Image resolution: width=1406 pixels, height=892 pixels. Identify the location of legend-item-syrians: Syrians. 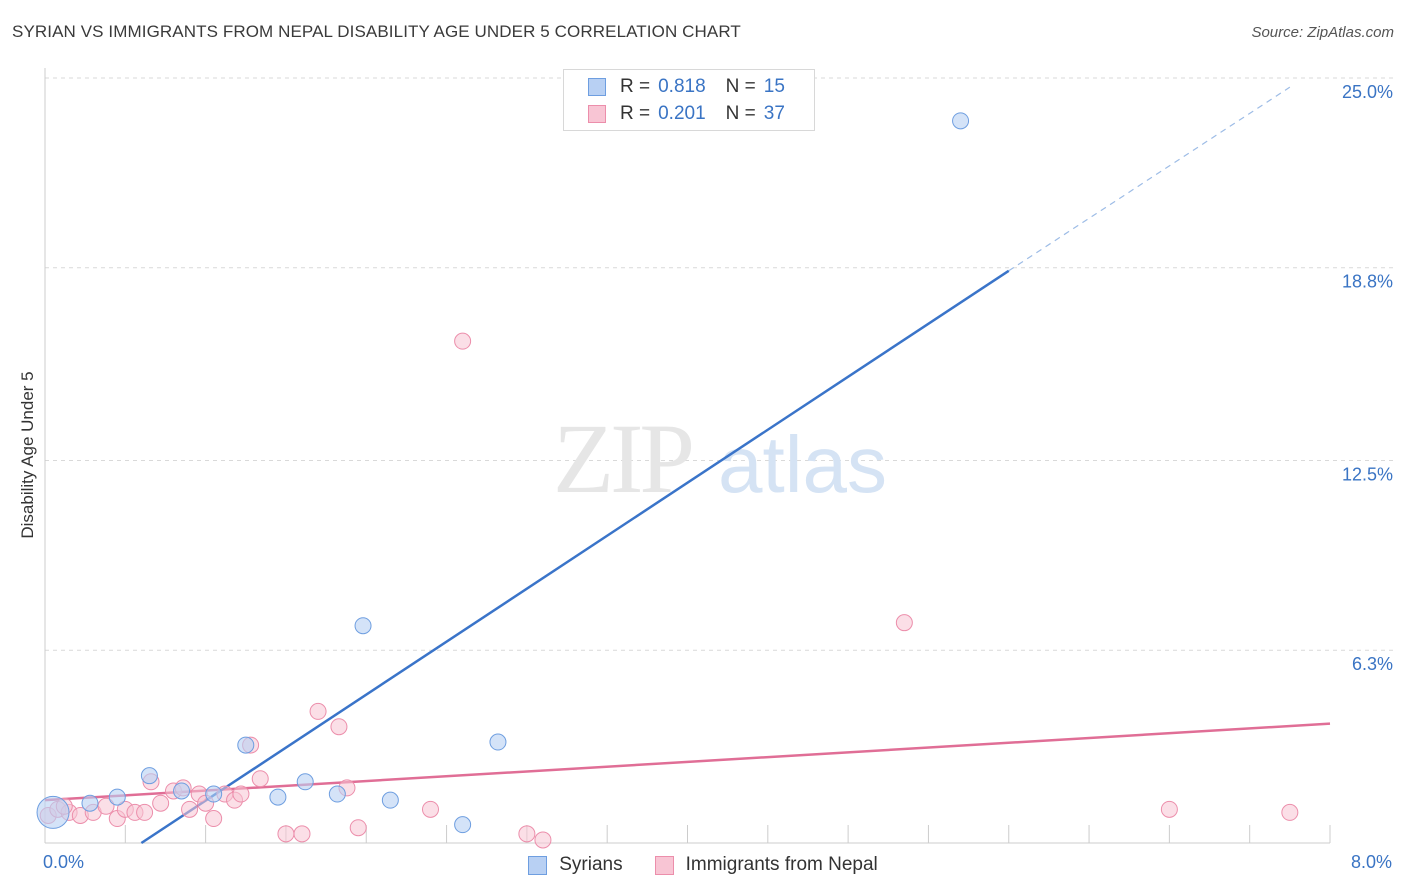
(575, 865).